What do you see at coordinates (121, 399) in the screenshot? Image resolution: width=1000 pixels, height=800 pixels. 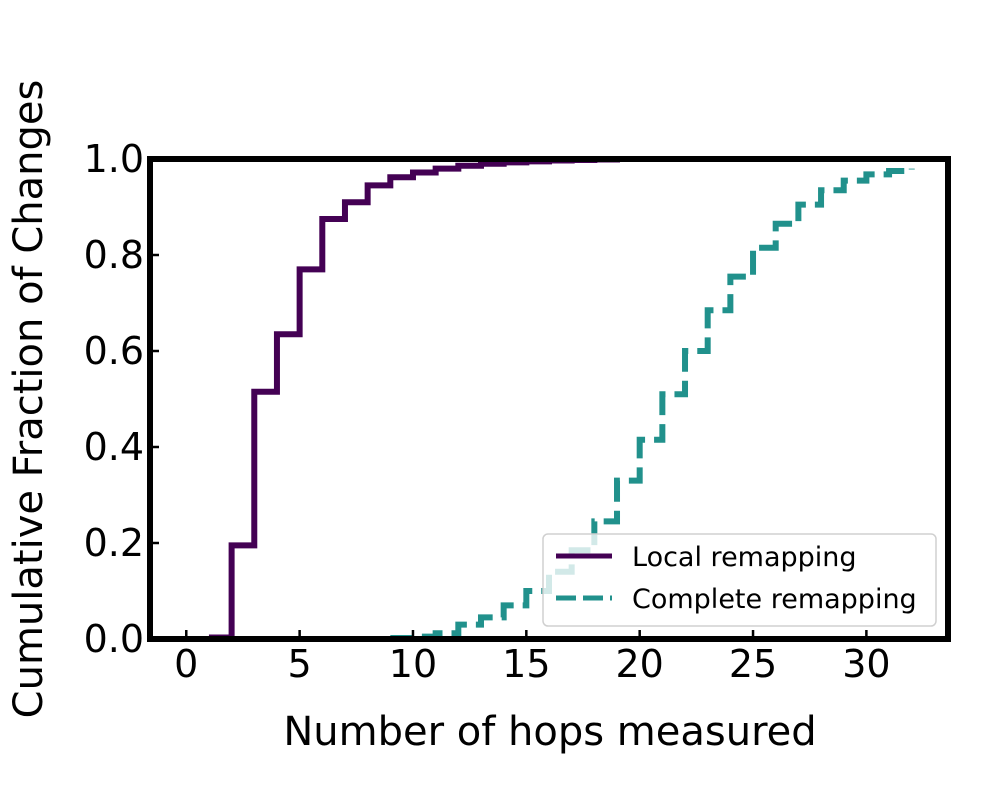 I see `y-ticks: 0.0 0.2 0.4 0.6 0.8 1.0` at bounding box center [121, 399].